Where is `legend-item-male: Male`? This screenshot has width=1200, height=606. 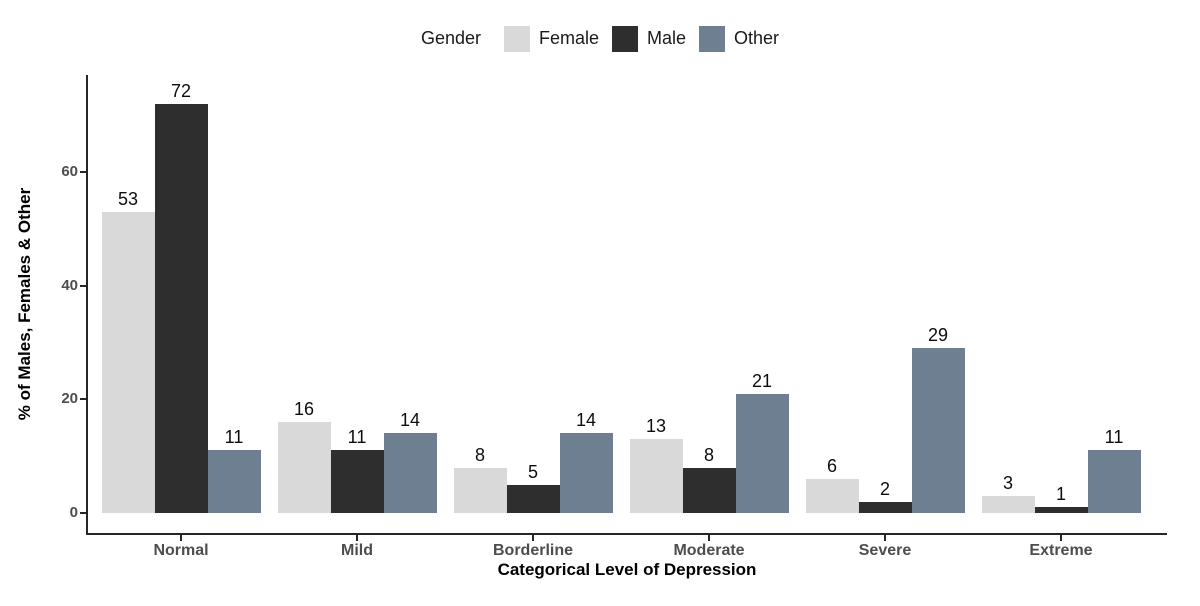 legend-item-male: Male is located at coordinates (649, 38).